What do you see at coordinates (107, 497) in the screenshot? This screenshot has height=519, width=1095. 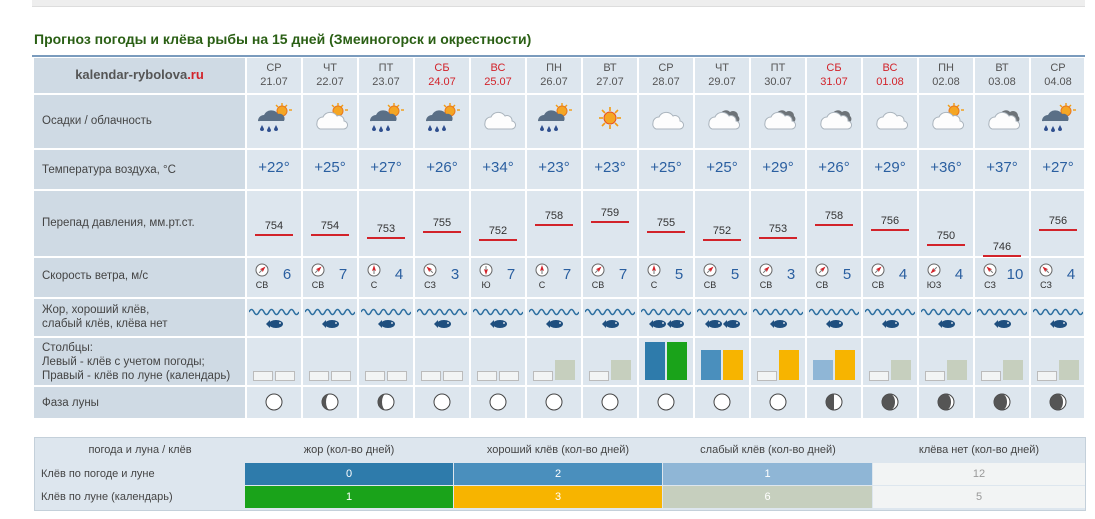 I see `legend-row-moon-label: Клёв по луне (календарь)` at bounding box center [107, 497].